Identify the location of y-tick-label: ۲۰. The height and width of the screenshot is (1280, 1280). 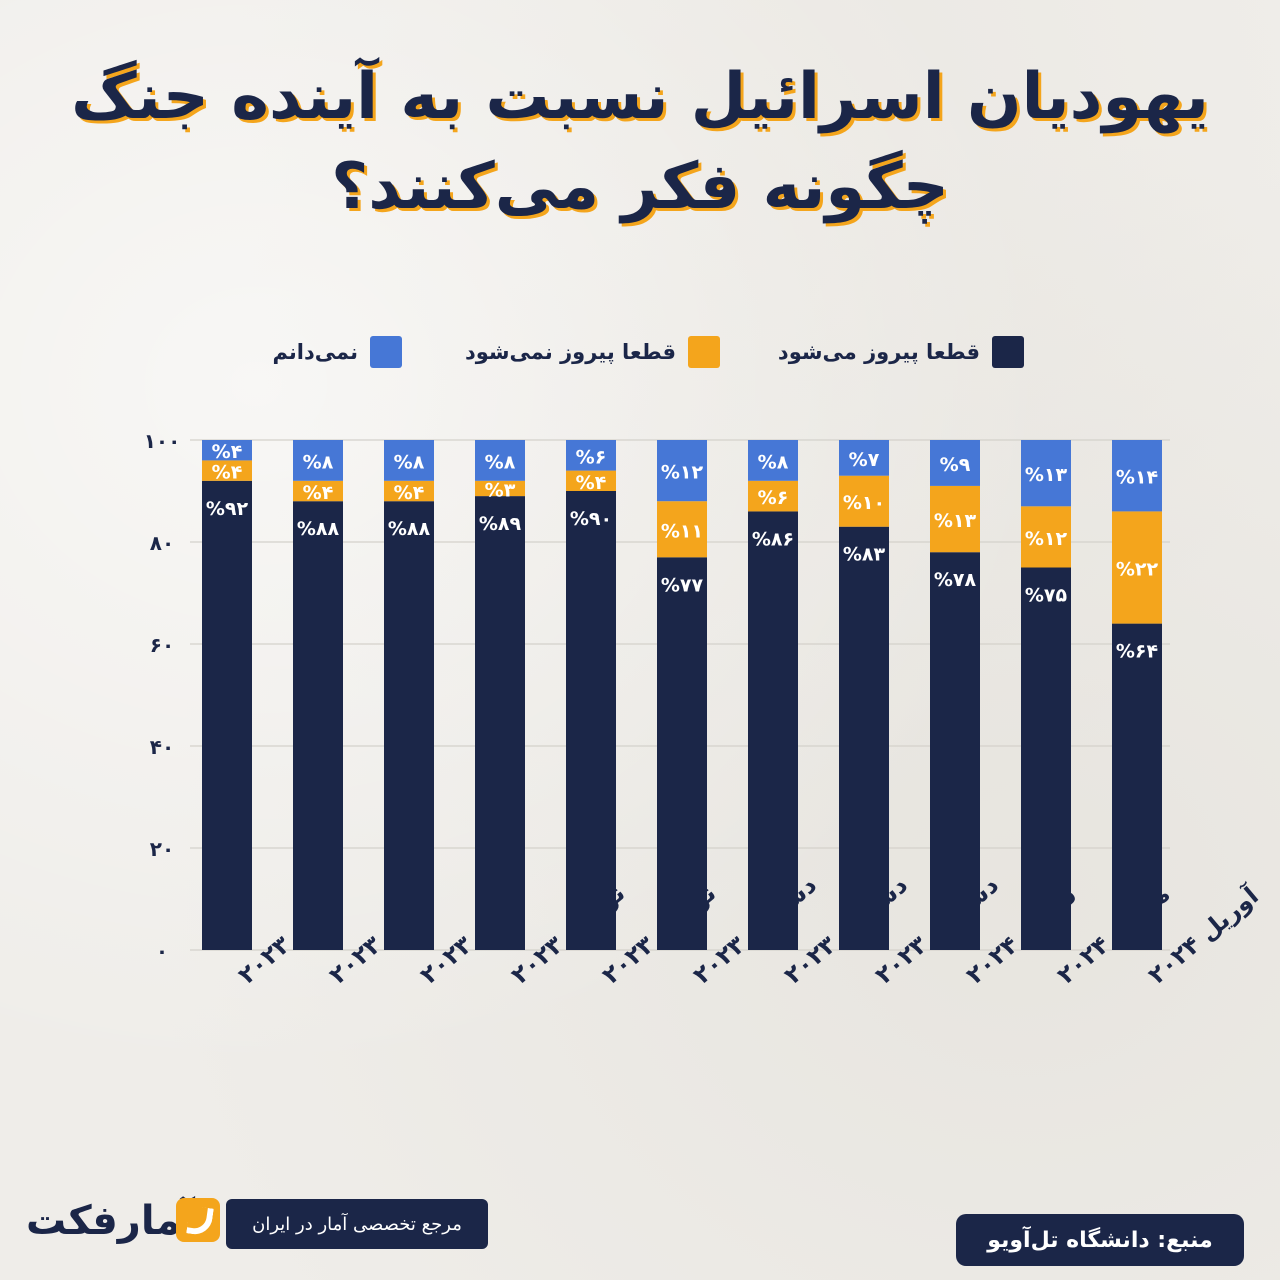
(162, 849).